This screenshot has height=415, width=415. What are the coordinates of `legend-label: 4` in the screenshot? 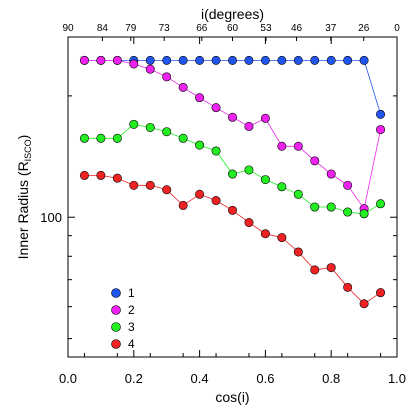 It's located at (131, 344).